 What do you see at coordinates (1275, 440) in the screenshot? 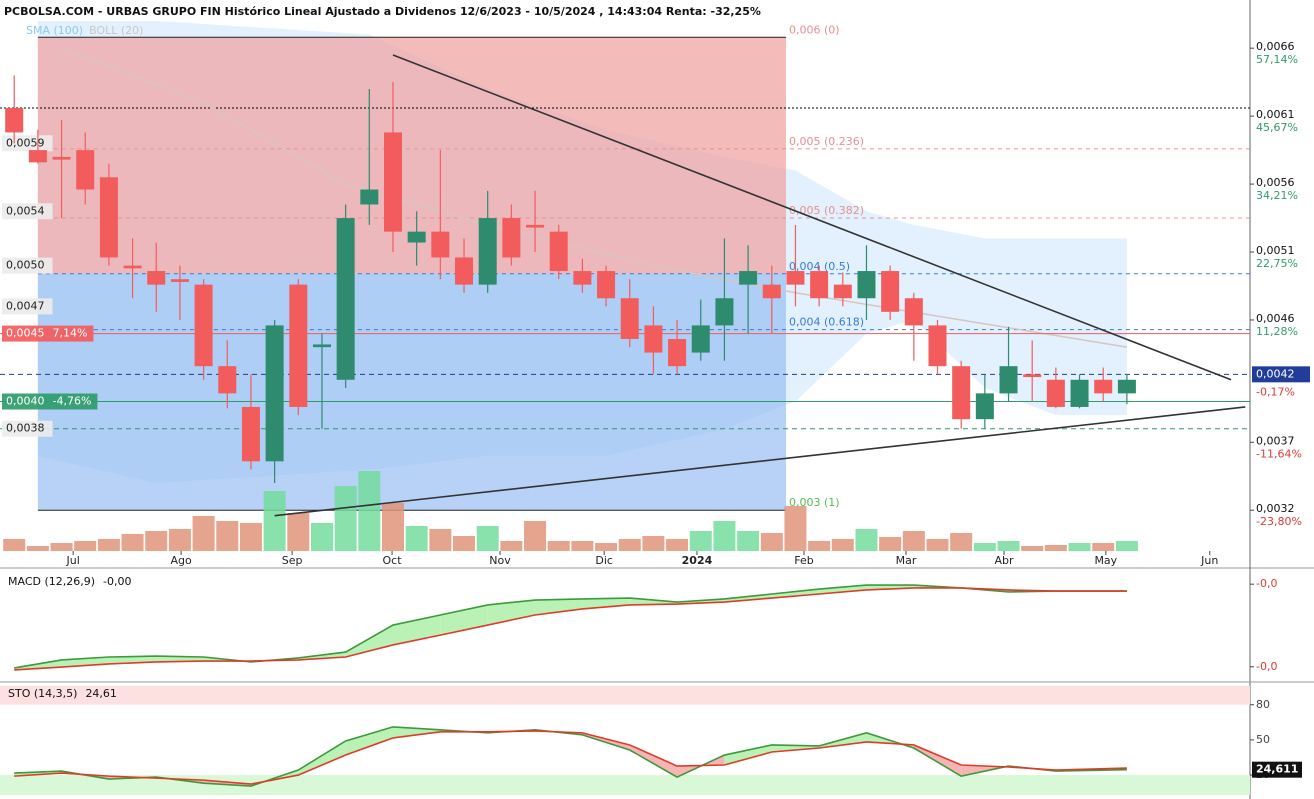
I see `y-tick-label: 0,0037` at bounding box center [1275, 440].